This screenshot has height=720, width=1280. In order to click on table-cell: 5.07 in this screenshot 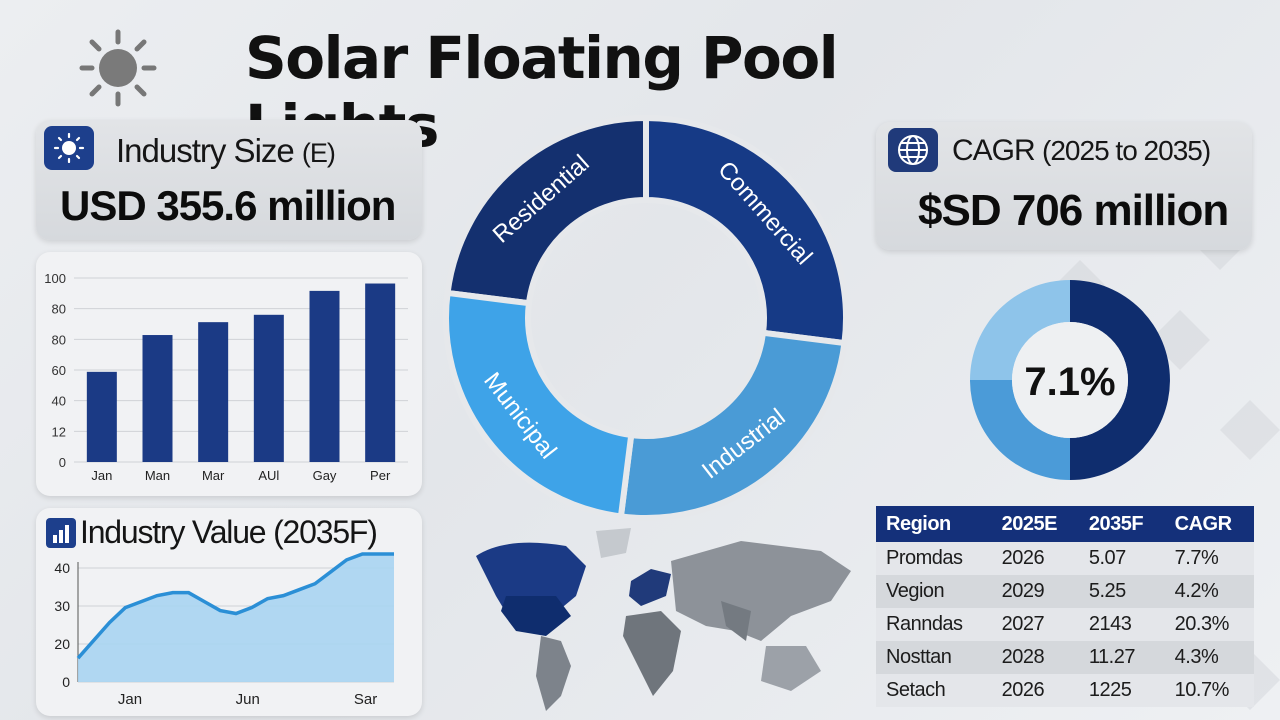, I will do `click(1121, 558)`.